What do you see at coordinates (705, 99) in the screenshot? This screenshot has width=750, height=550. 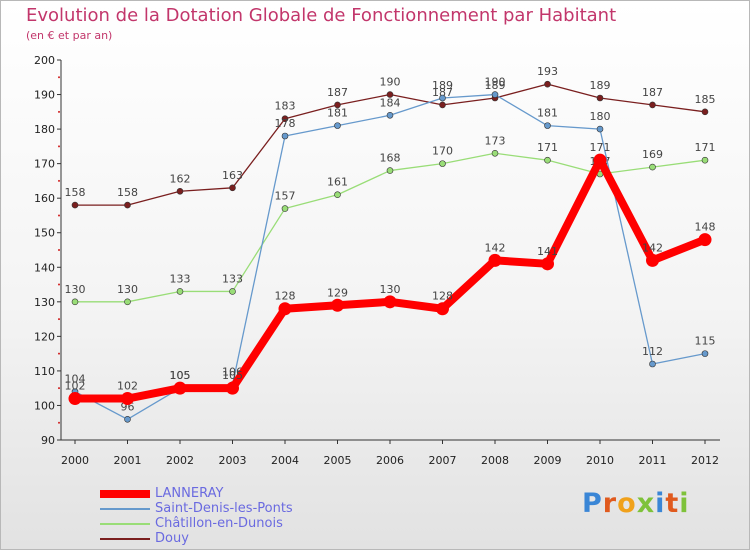 I see `data-label: 185` at bounding box center [705, 99].